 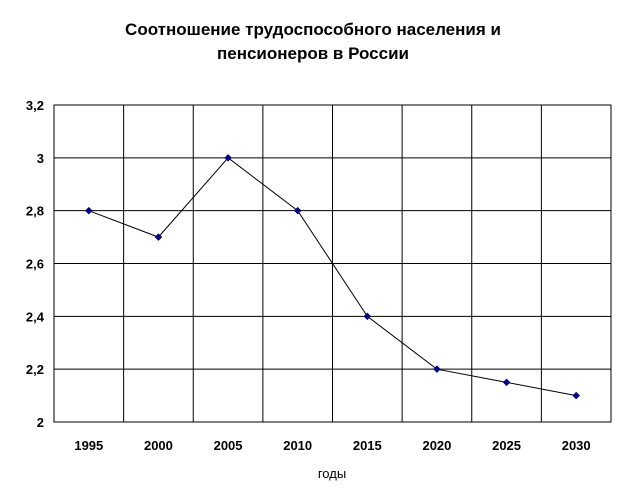 What do you see at coordinates (35, 105) in the screenshot?
I see `y-tick-label: 3,2` at bounding box center [35, 105].